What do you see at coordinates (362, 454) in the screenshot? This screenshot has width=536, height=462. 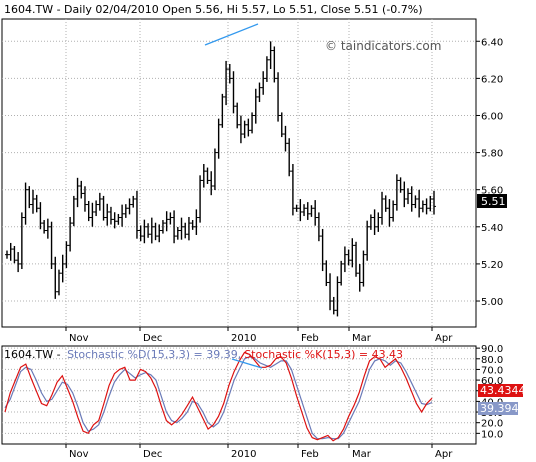 I see `stoch-x-tick: Mar` at bounding box center [362, 454].